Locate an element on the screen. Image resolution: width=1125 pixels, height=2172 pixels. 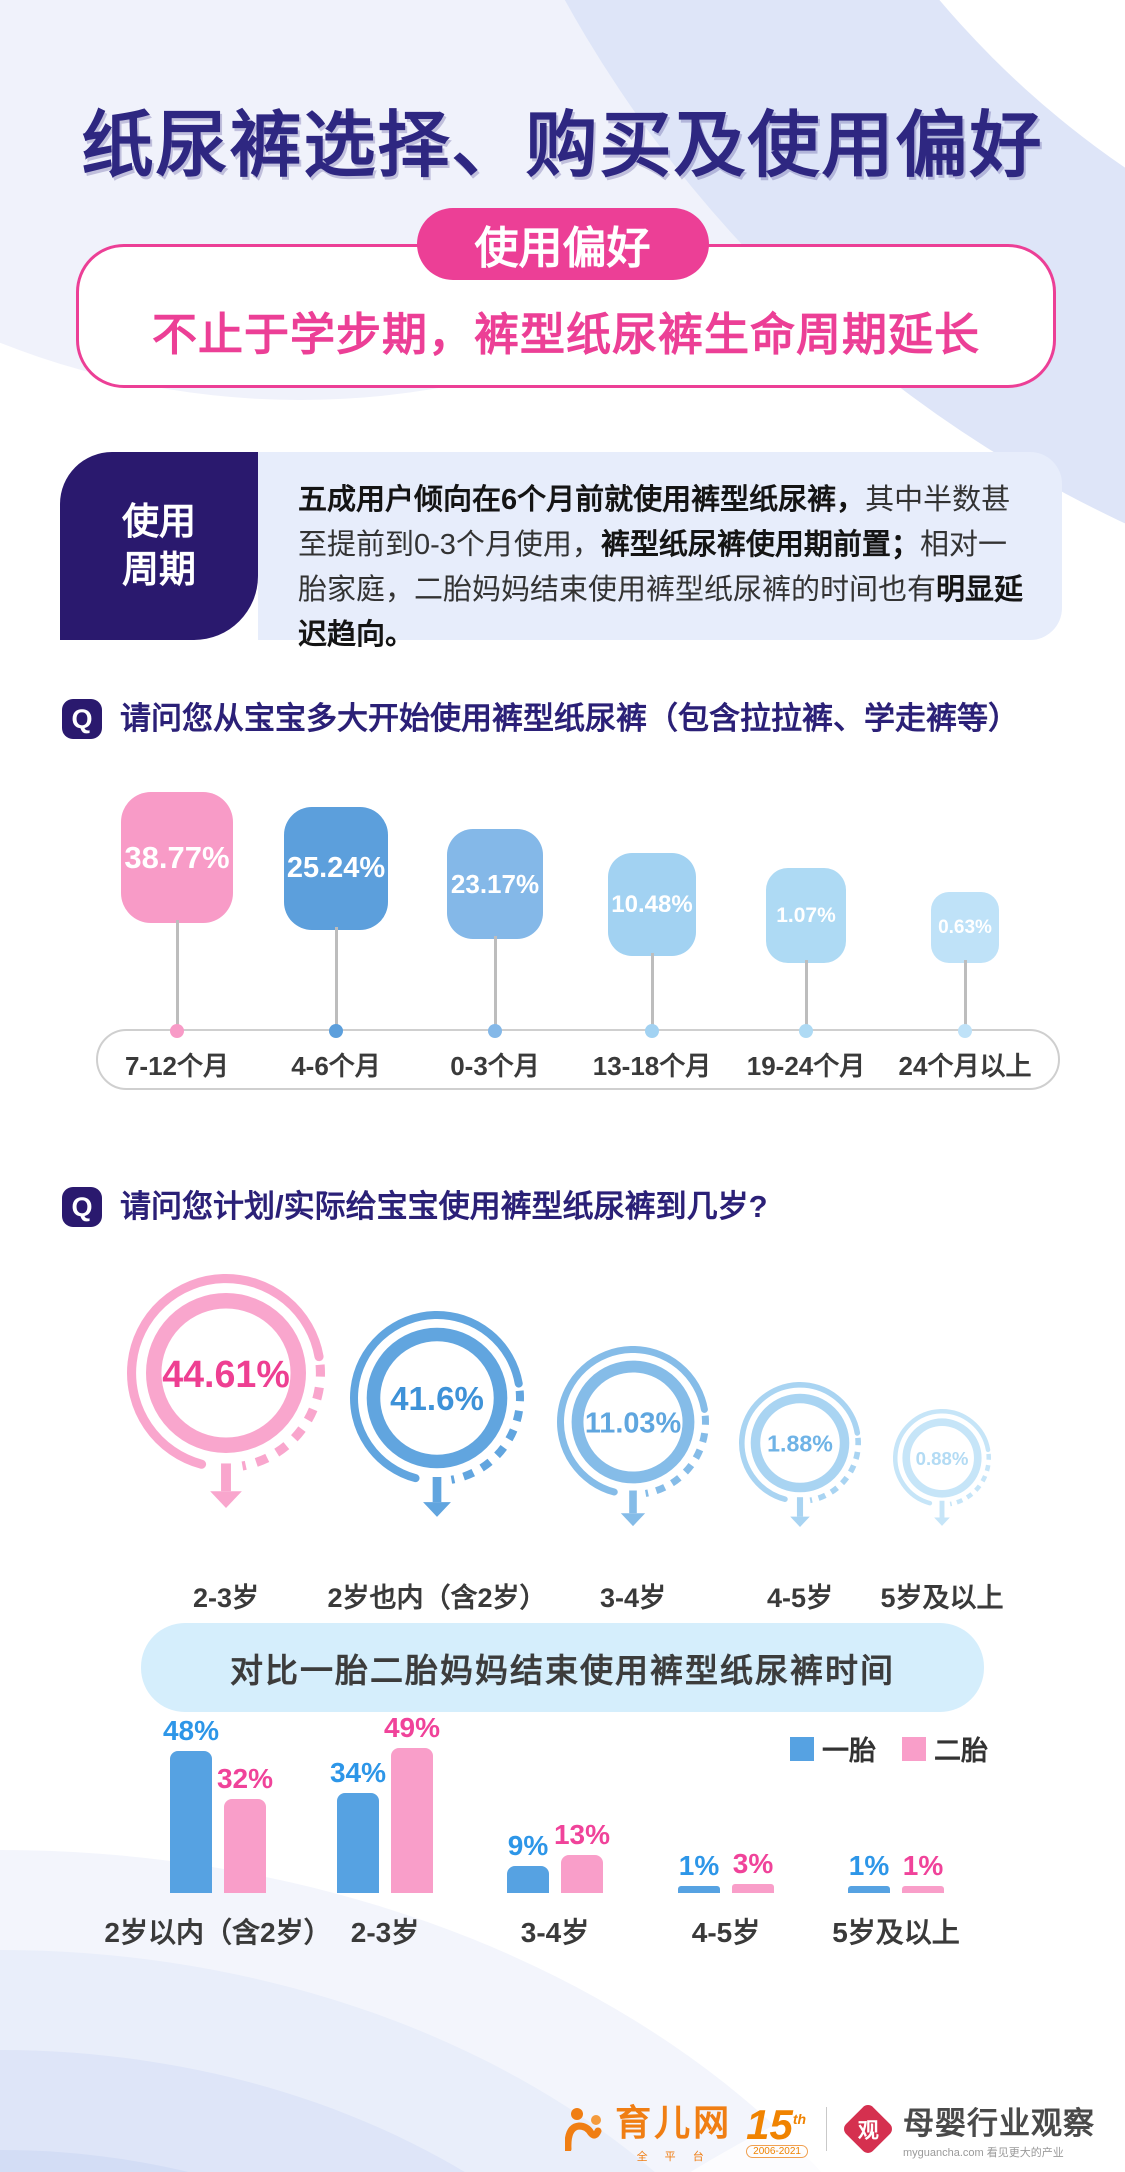
chart2-category-label: 5岁及以上 is located at coordinates (942, 1598).